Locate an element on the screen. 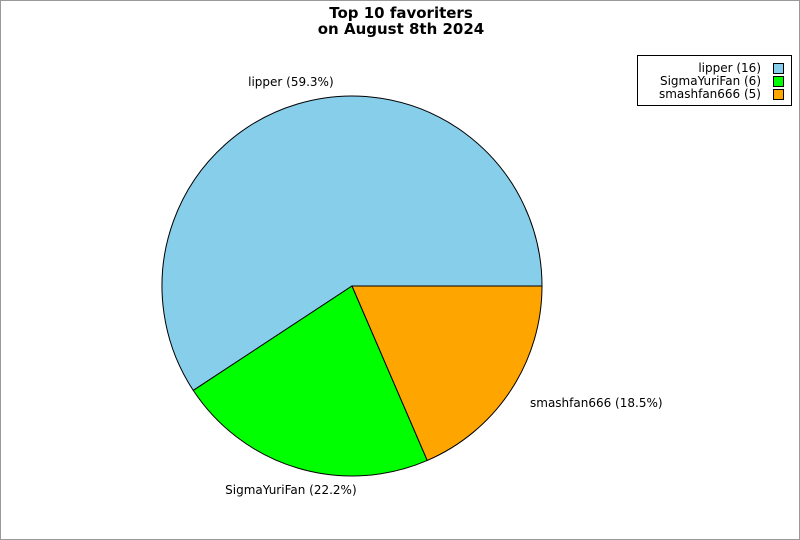 The image size is (800, 540). pie-slice-sigmayurifan is located at coordinates (310, 381).